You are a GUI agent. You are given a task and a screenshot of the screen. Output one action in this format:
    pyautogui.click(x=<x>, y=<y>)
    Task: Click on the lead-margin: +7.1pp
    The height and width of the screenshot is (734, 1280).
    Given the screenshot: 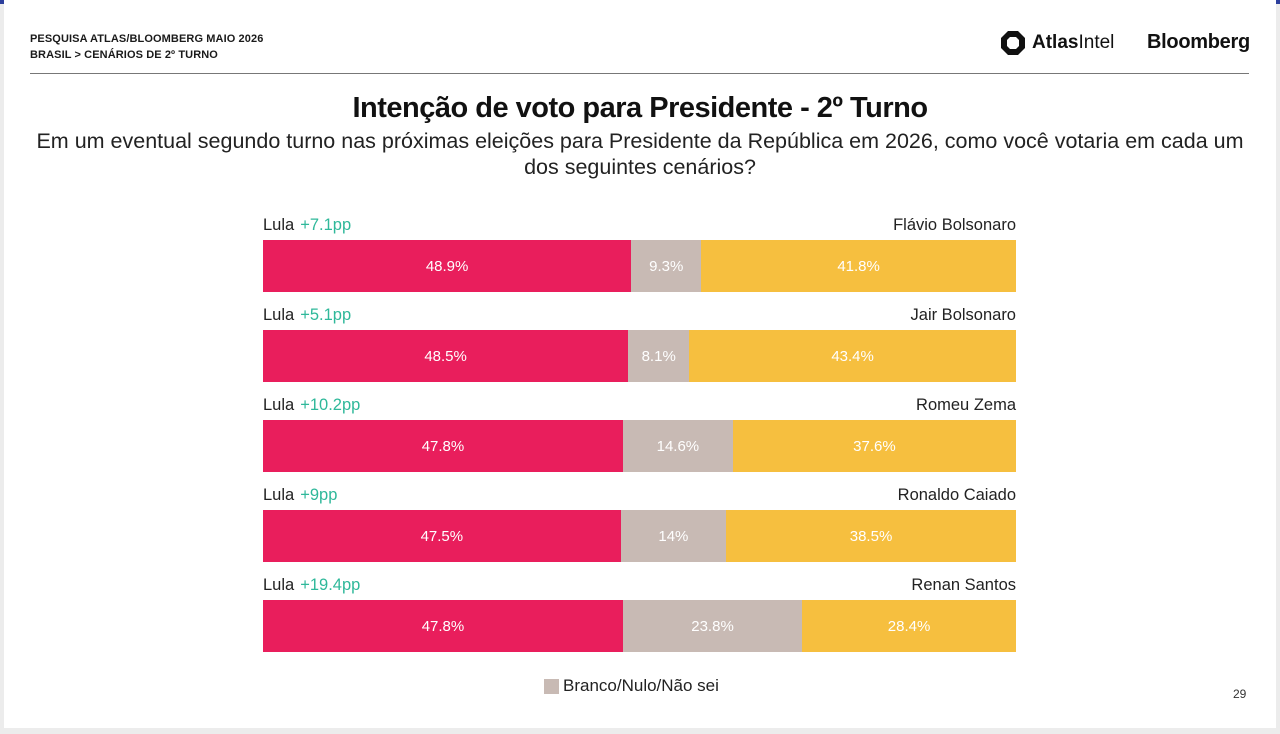 What is the action you would take?
    pyautogui.click(x=326, y=225)
    